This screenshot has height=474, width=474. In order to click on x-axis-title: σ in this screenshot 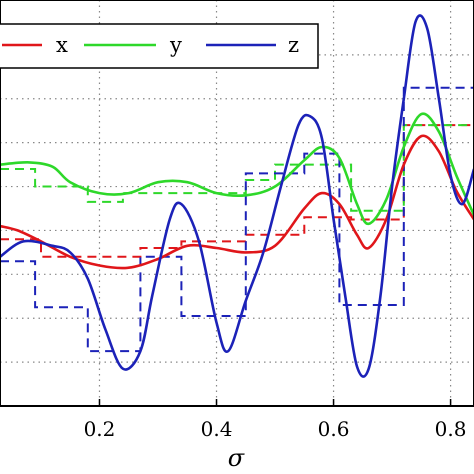, I will do `click(236, 458)`.